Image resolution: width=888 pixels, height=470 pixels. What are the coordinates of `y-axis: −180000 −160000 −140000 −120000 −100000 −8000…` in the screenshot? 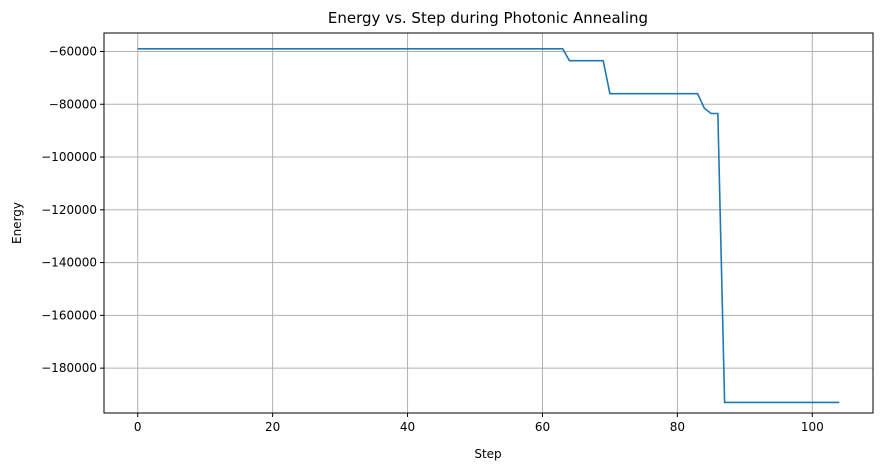 It's located at (72, 209).